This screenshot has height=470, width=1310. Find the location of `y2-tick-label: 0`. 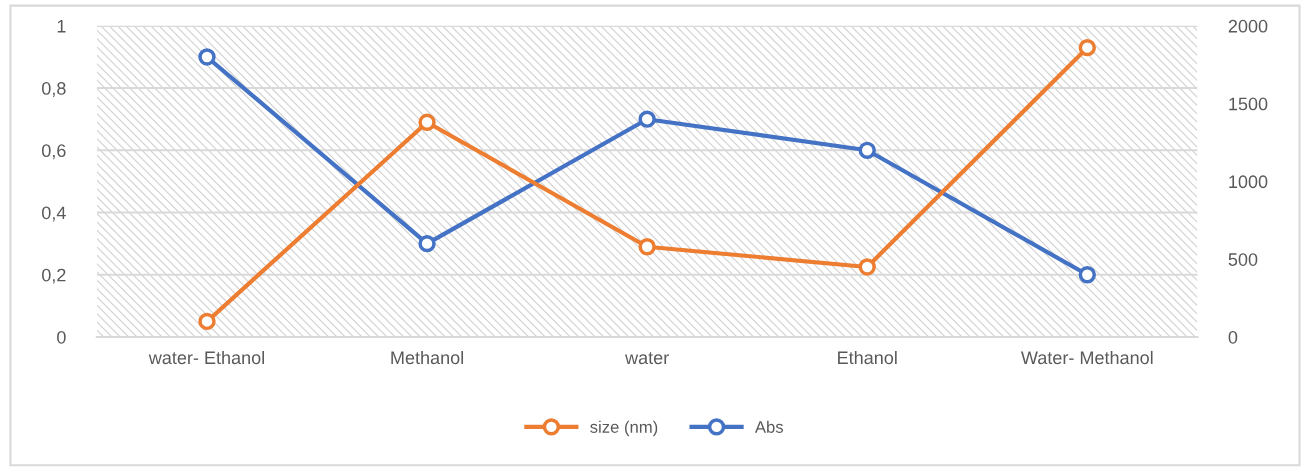

y2-tick-label: 0 is located at coordinates (1233, 337).